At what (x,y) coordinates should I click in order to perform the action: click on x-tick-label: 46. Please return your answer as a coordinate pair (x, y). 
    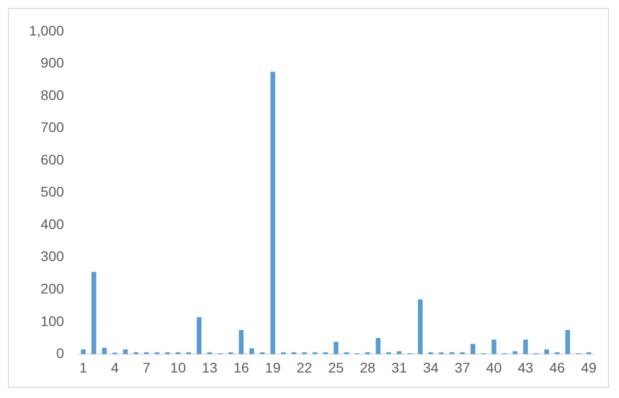
    Looking at the image, I should click on (557, 367).